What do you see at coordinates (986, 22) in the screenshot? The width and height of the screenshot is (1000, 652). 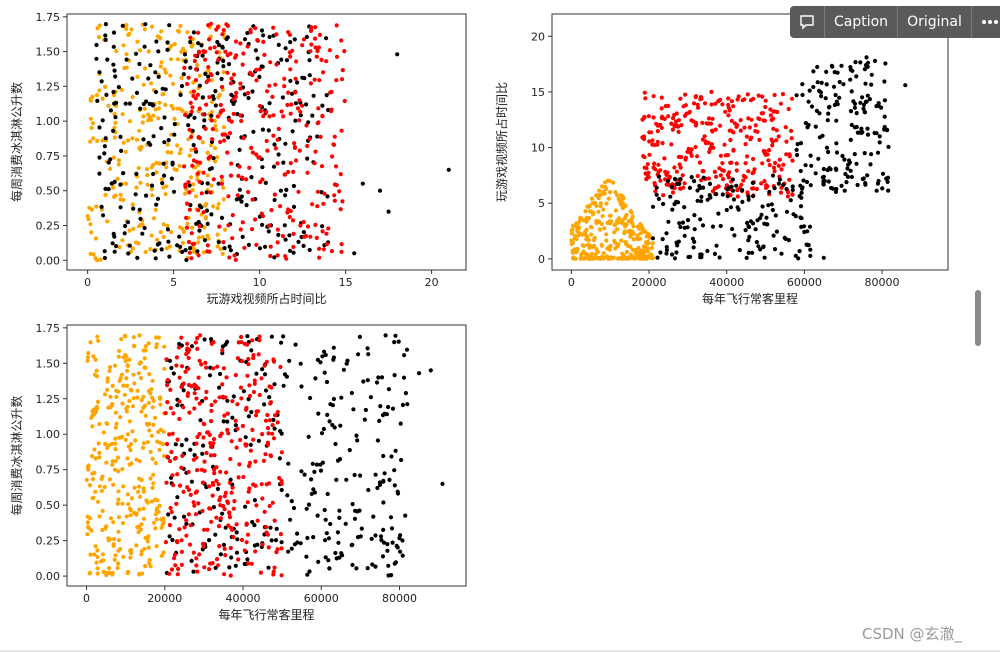 I see `more-button` at bounding box center [986, 22].